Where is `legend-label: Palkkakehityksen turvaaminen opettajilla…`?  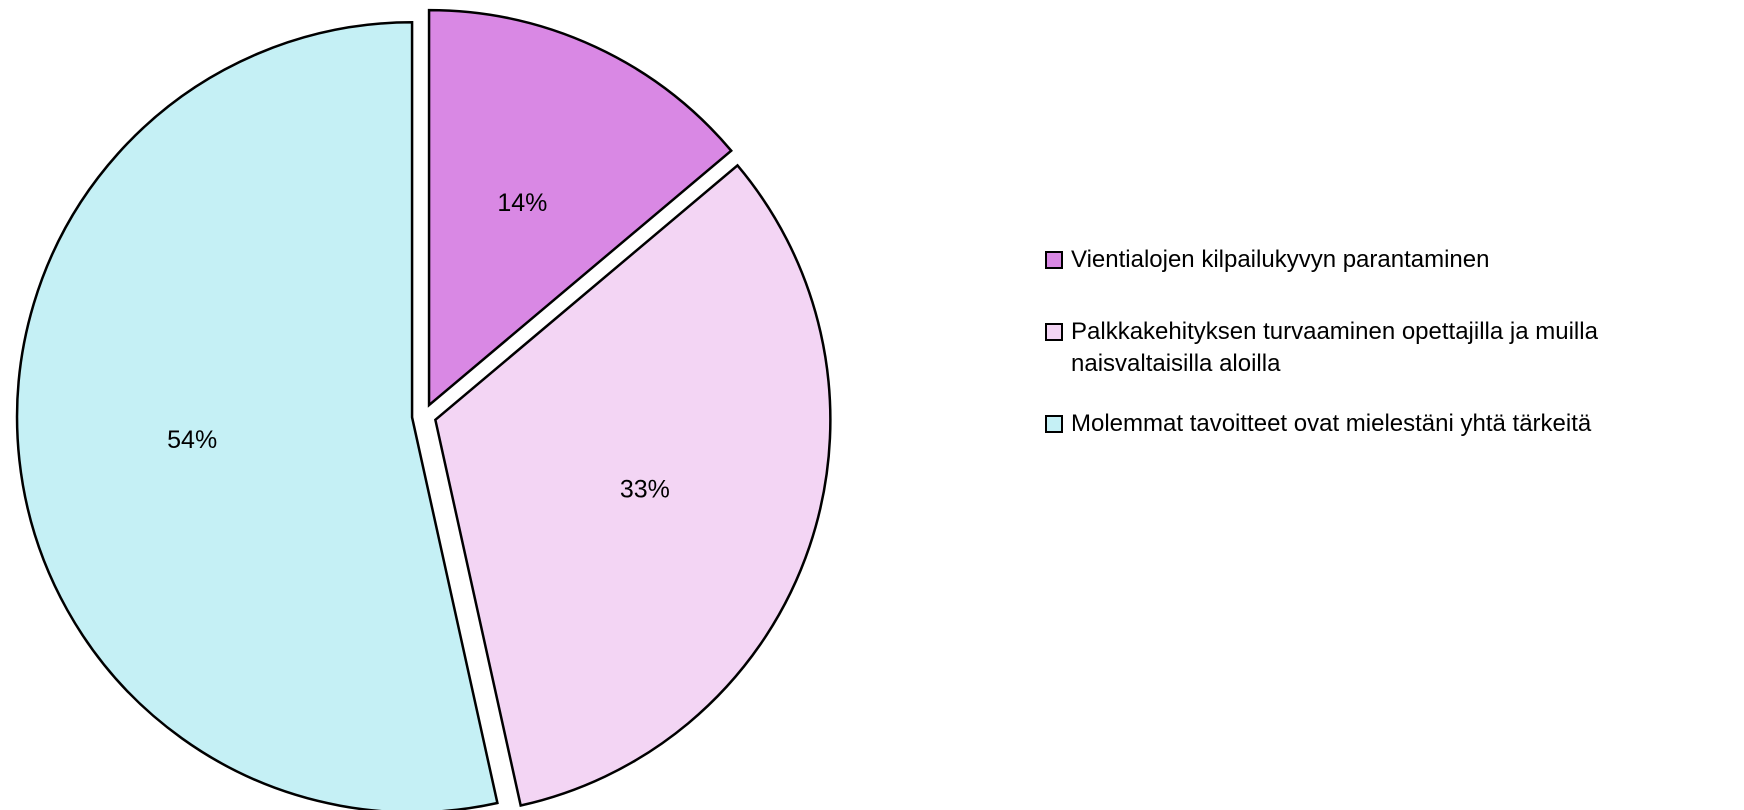 legend-label: Palkkakehityksen turvaaminen opettajilla… is located at coordinates (1334, 347).